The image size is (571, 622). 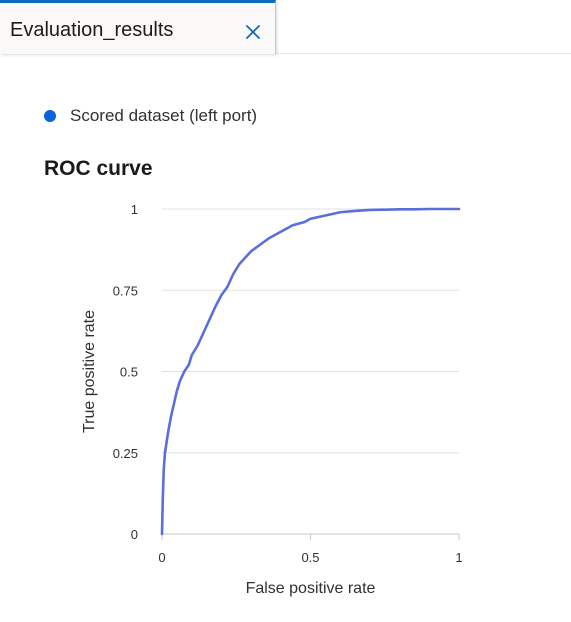 I want to click on tab-bar: Evaluation_results, so click(x=285, y=27).